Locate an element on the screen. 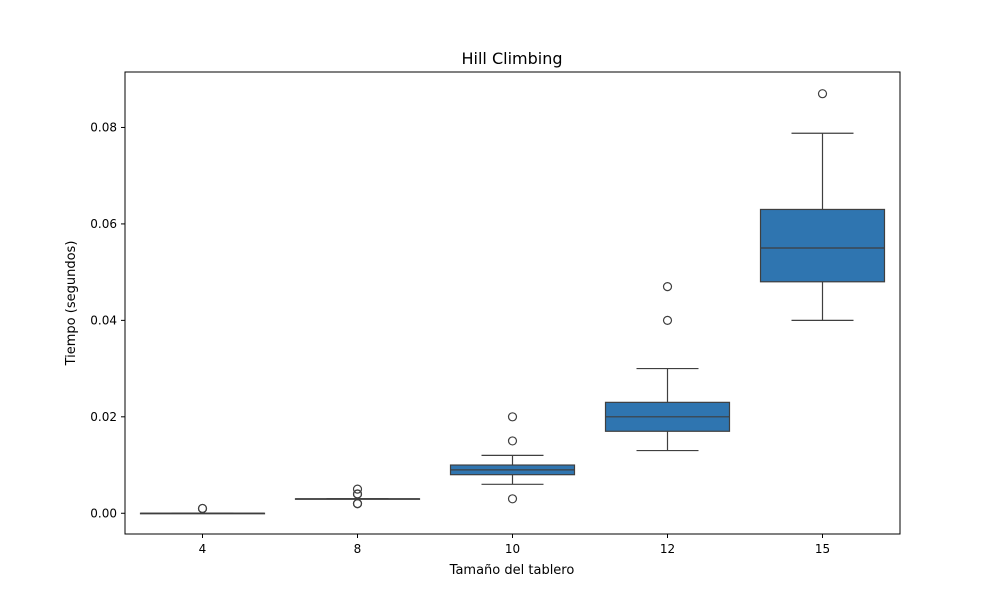  x-tick-label: 15 is located at coordinates (822, 549).